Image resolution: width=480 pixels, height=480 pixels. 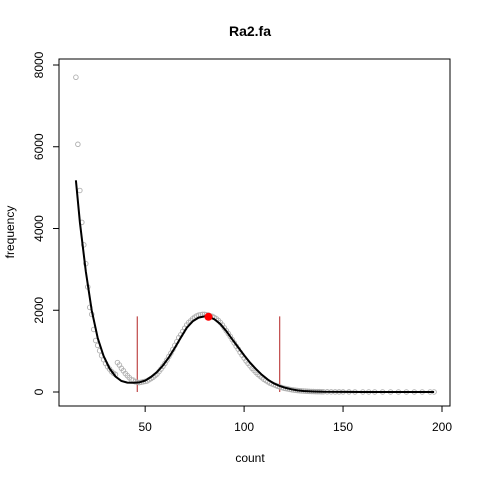 I want to click on x-tick-label: 150, so click(x=343, y=427).